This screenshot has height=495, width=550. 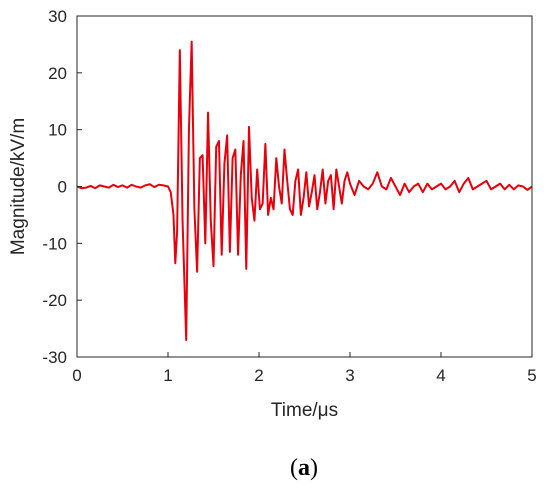 I want to click on x-tick-label: 5, so click(x=531, y=375).